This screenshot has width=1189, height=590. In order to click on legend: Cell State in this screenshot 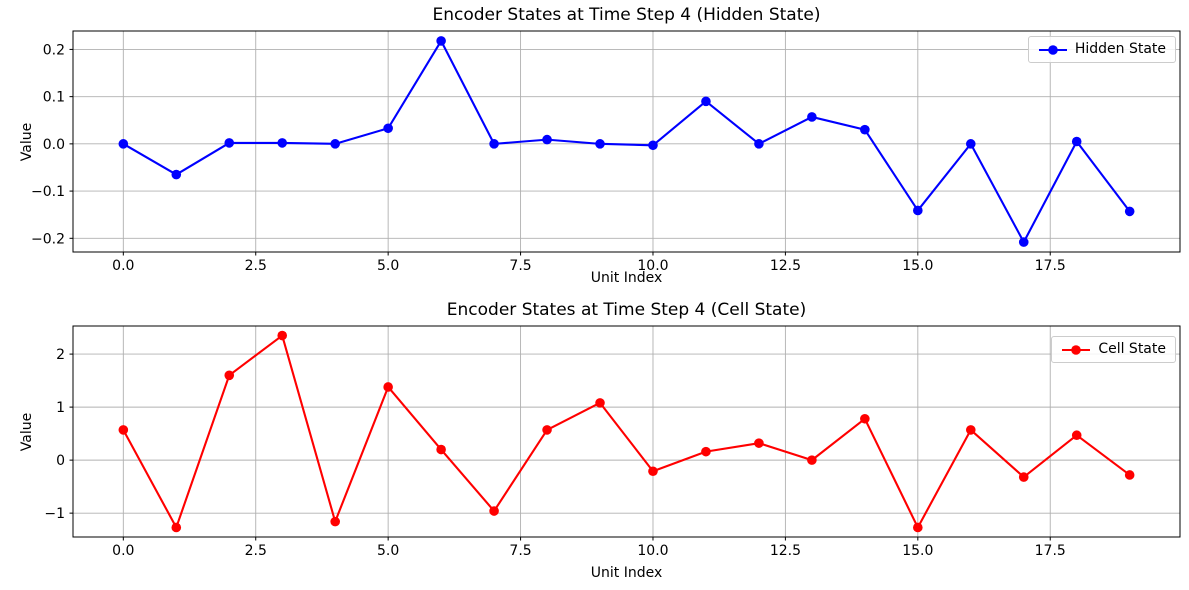, I will do `click(1113, 349)`.